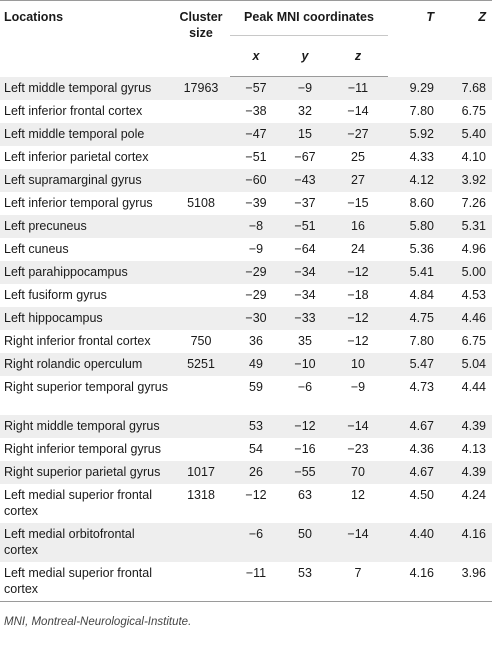  What do you see at coordinates (86, 203) in the screenshot?
I see `cell-location: Left inferior temporal gyrus` at bounding box center [86, 203].